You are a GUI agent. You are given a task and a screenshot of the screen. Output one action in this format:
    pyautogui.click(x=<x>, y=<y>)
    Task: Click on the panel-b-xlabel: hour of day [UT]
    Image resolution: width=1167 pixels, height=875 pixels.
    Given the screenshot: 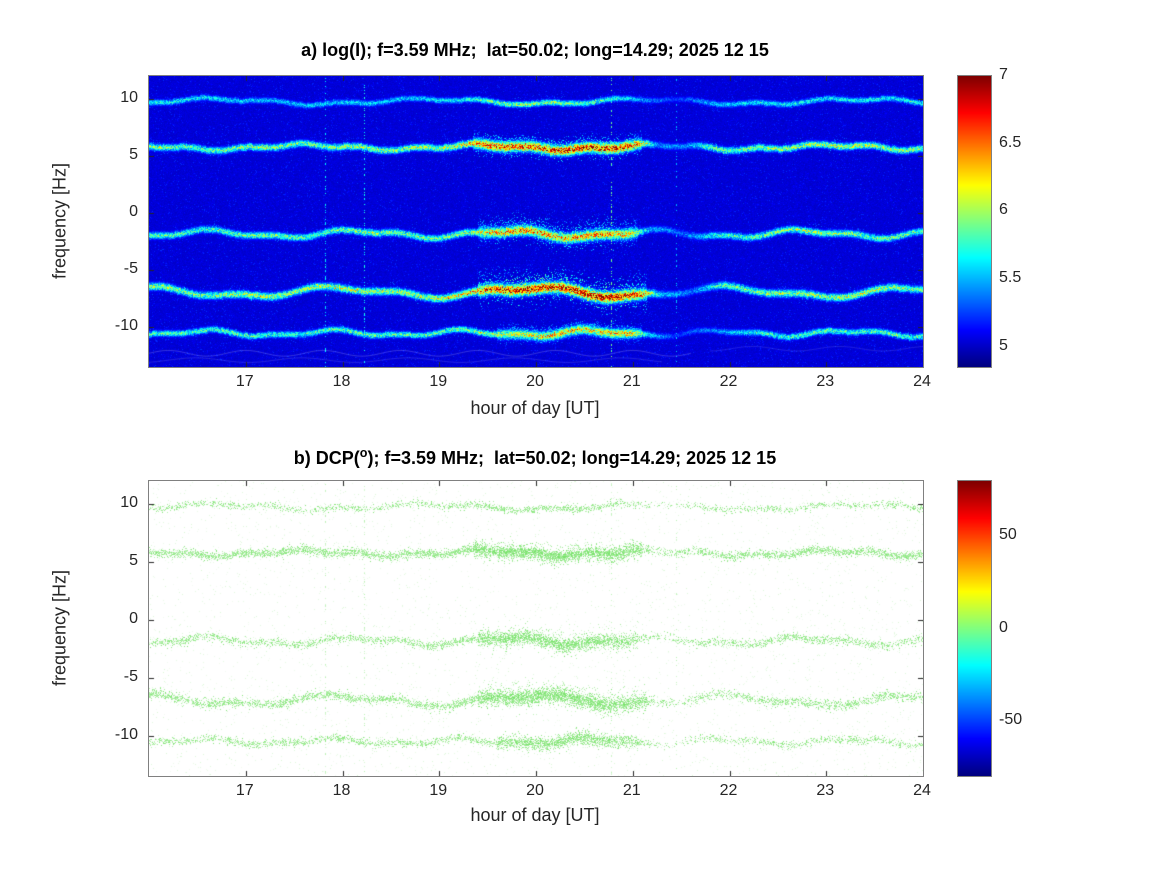 What is the action you would take?
    pyautogui.click(x=535, y=815)
    